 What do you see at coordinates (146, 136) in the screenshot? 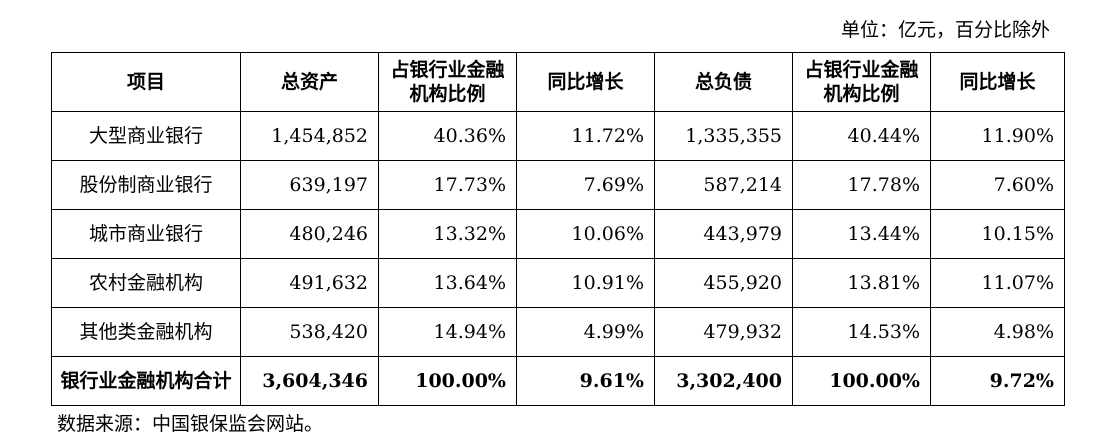
I see `row-label: 大型商业银行` at bounding box center [146, 136].